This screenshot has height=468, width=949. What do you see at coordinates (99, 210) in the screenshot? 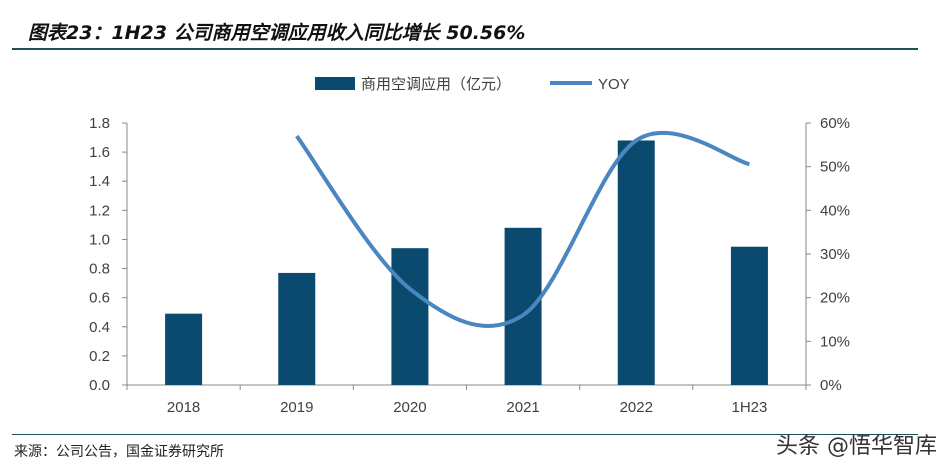
I see `left-tick-label: 1.2` at bounding box center [99, 210].